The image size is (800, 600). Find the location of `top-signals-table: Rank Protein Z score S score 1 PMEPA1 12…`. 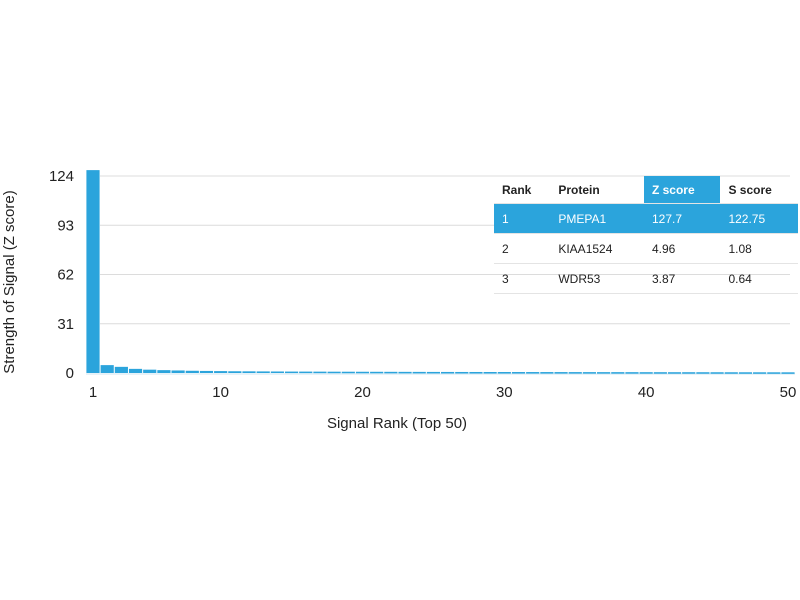

top-signals-table: Rank Protein Z score S score 1 PMEPA1 12… is located at coordinates (646, 235).